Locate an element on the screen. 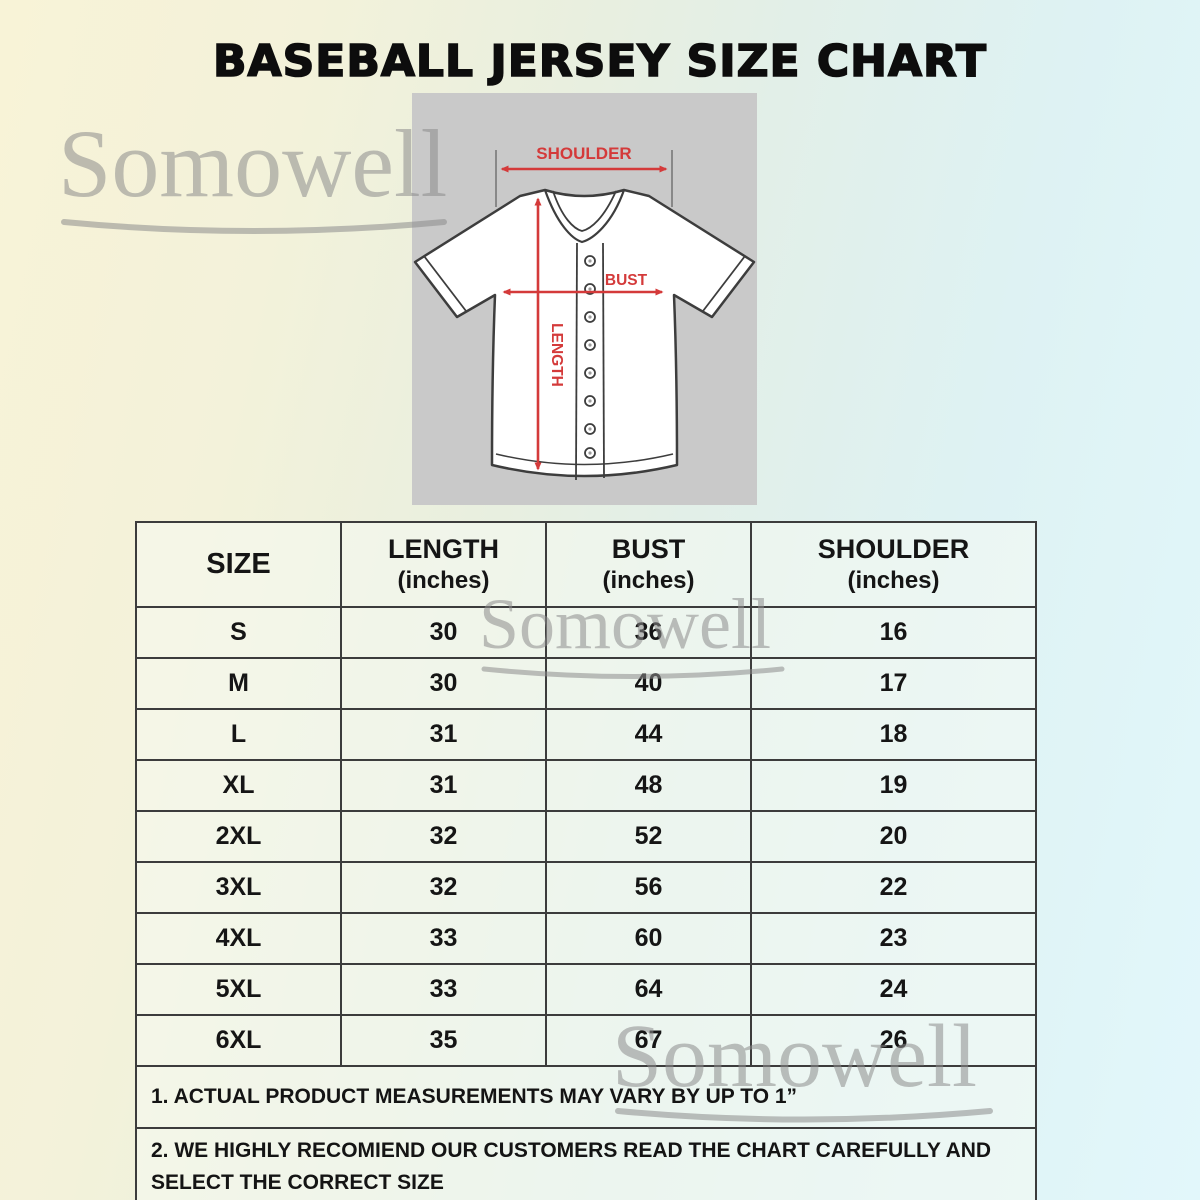 The height and width of the screenshot is (1200, 1200). shoulder-cell: 24 is located at coordinates (893, 989).